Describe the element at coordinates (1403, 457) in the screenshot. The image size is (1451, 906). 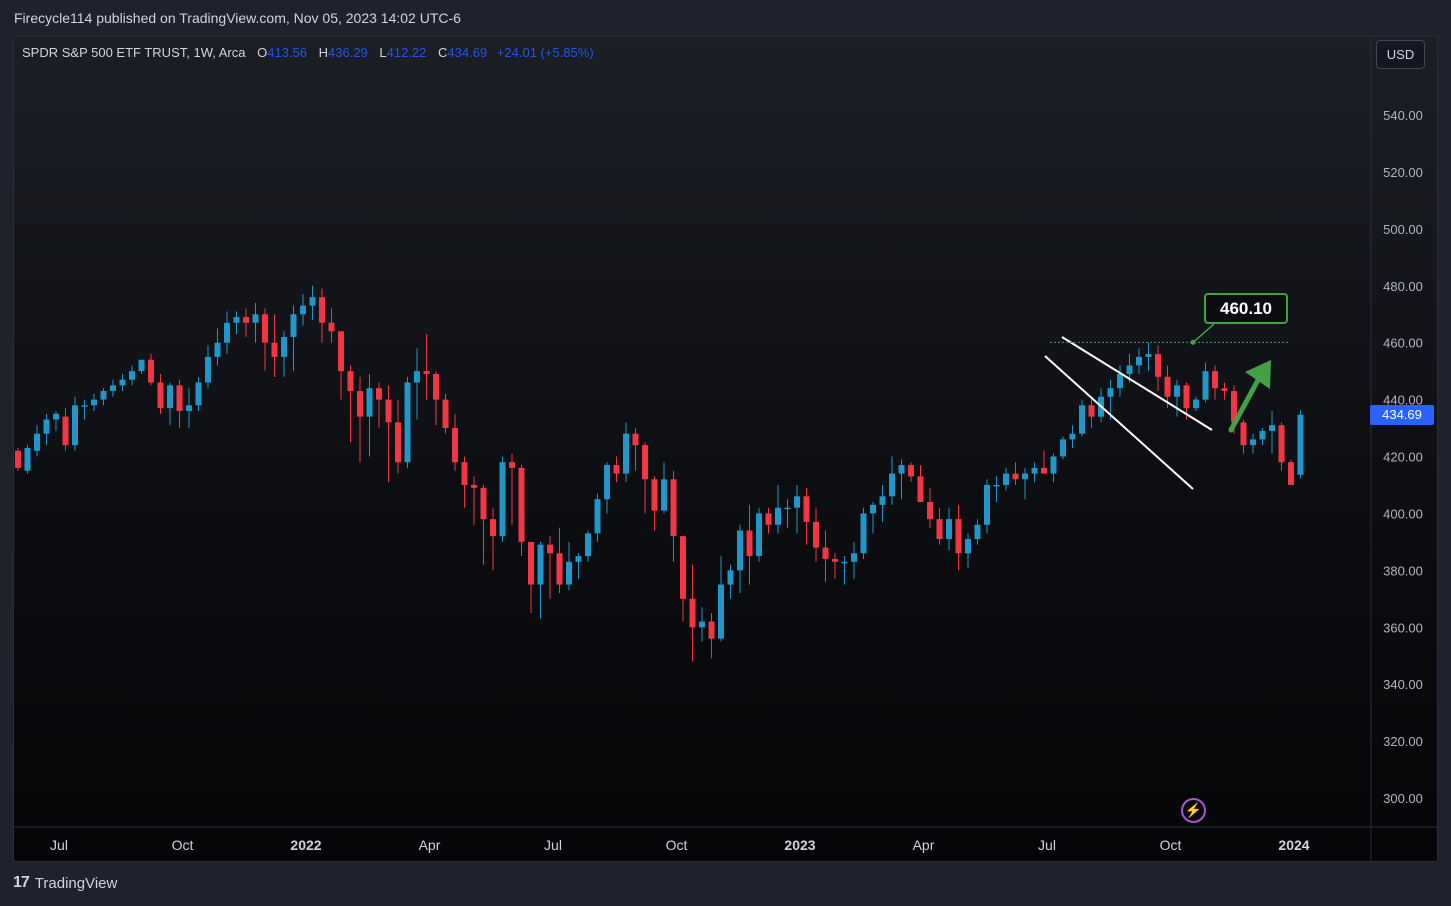
I see `y-tick-label: 420.00` at that location.